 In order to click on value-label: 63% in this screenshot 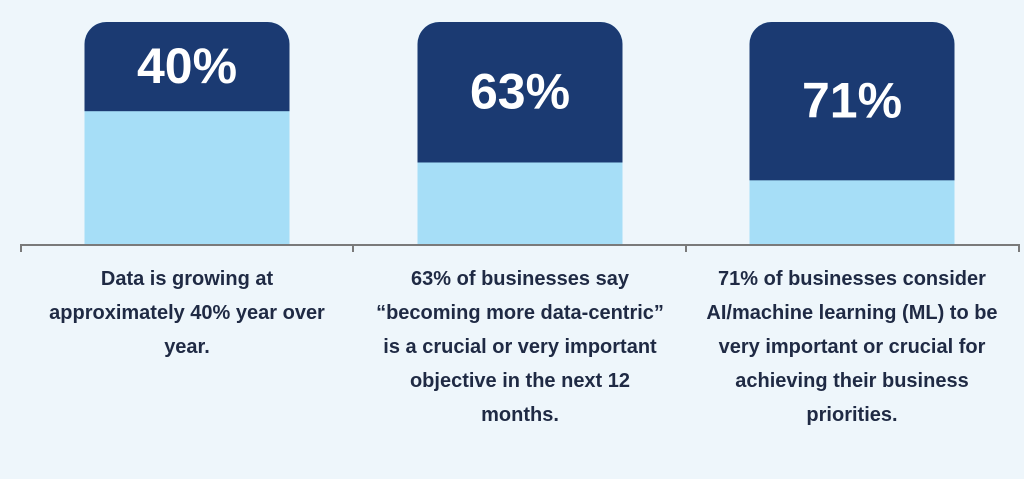, I will do `click(520, 91)`.